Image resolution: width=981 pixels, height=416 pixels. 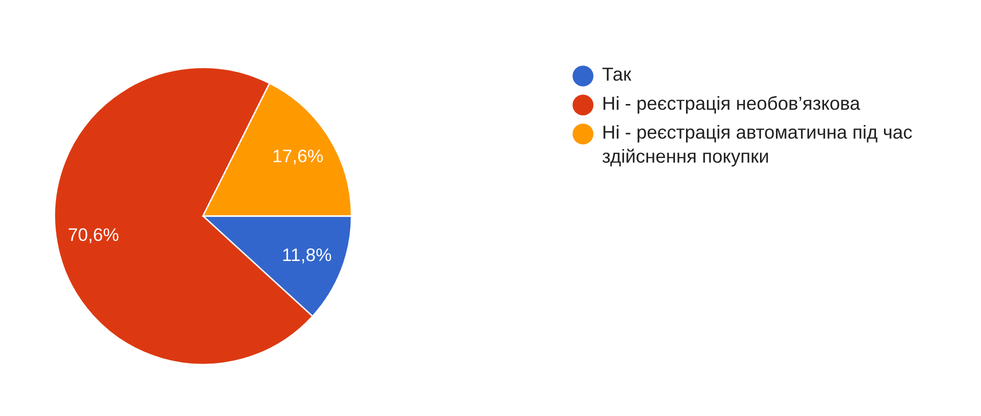 What do you see at coordinates (93, 236) in the screenshot?
I see `data-label: 70,6%` at bounding box center [93, 236].